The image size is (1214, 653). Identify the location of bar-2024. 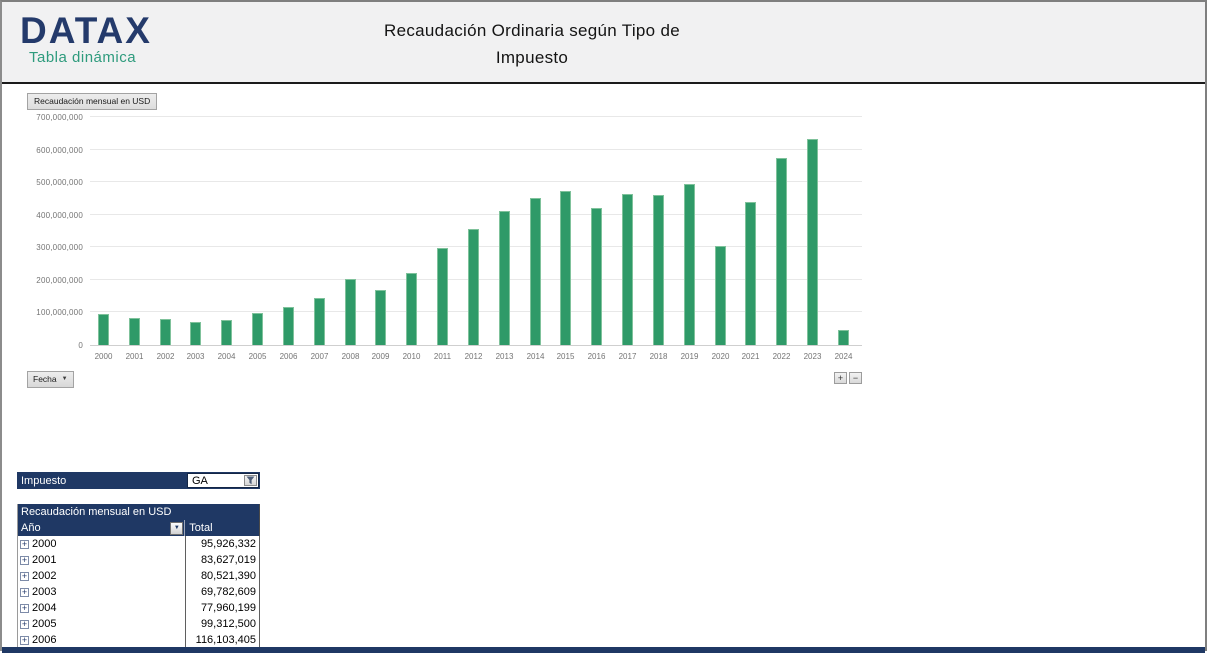
(843, 337).